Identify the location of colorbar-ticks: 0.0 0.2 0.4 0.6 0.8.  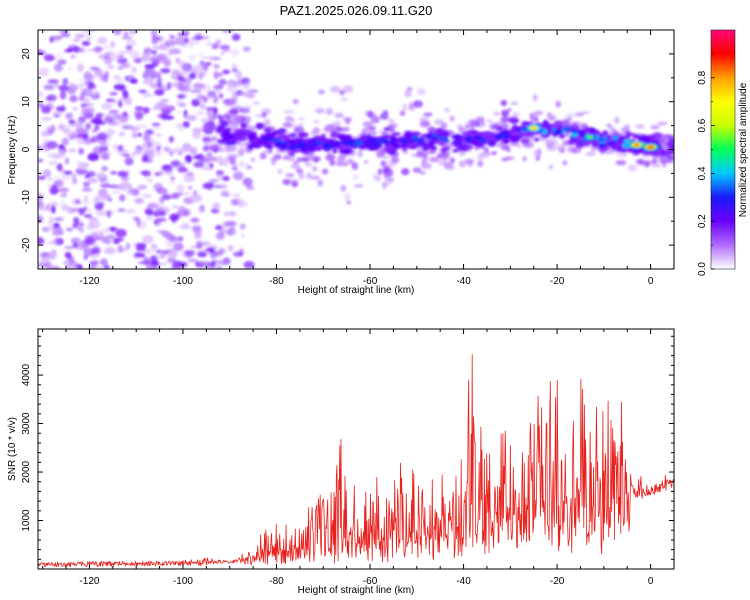
(706, 164).